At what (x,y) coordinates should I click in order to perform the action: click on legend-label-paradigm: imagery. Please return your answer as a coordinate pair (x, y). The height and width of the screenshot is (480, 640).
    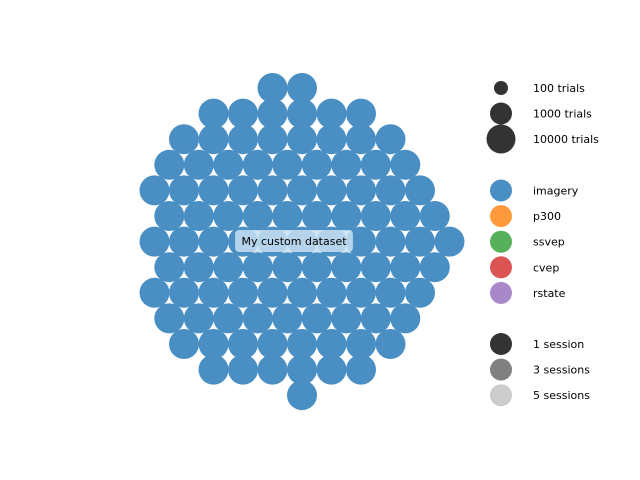
    Looking at the image, I should click on (556, 191).